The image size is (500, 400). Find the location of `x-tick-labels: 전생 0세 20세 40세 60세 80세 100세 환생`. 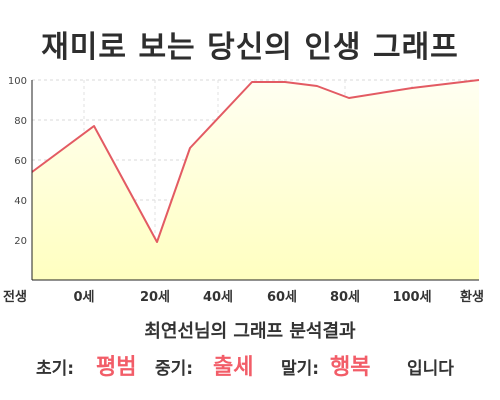

x-tick-labels: 전생 0세 20세 40세 60세 80세 100세 환생 is located at coordinates (243, 297).